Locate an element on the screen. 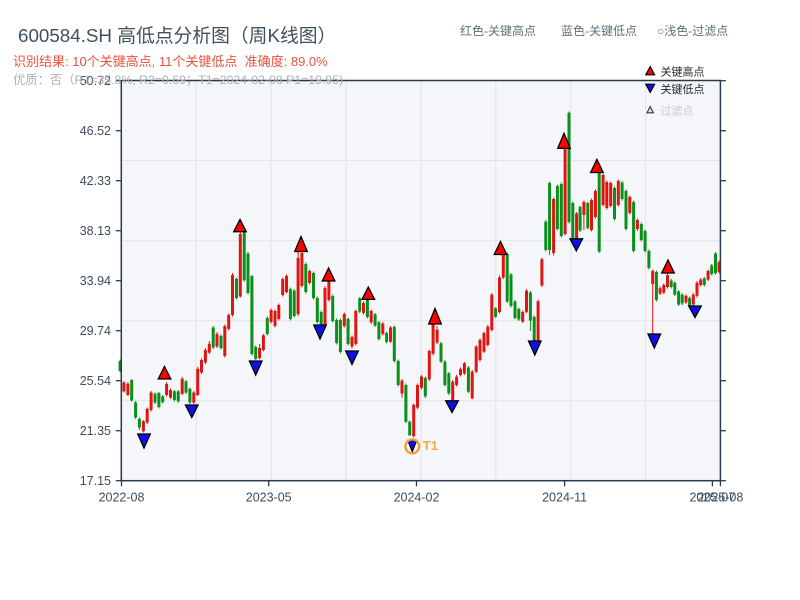 Image resolution: width=800 pixels, height=600 pixels. svg-text: T1 is located at coordinates (430, 445).